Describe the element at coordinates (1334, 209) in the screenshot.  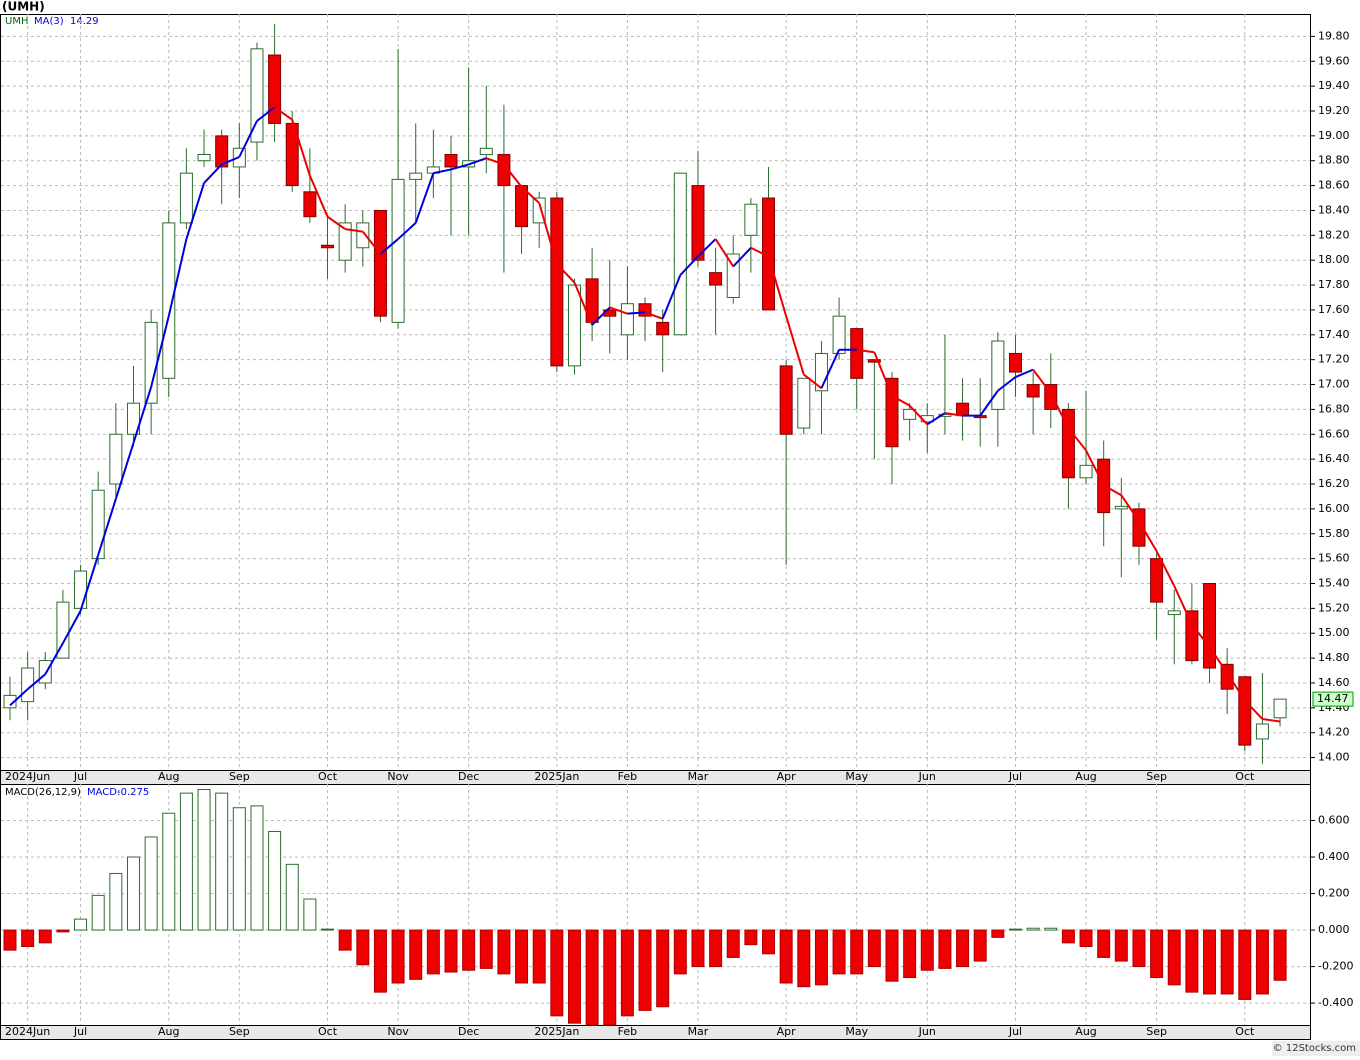
I see `y-tick-label: 18.40` at that location.